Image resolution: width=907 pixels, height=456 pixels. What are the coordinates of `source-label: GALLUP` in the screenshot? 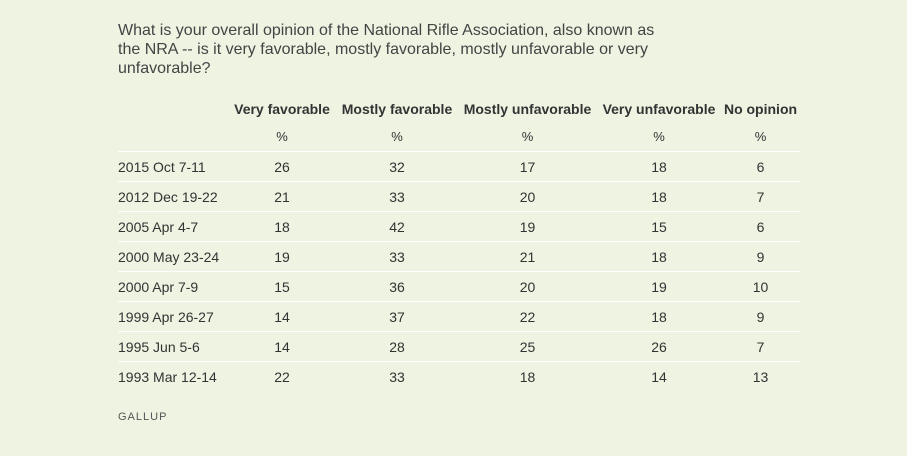 It's located at (143, 417).